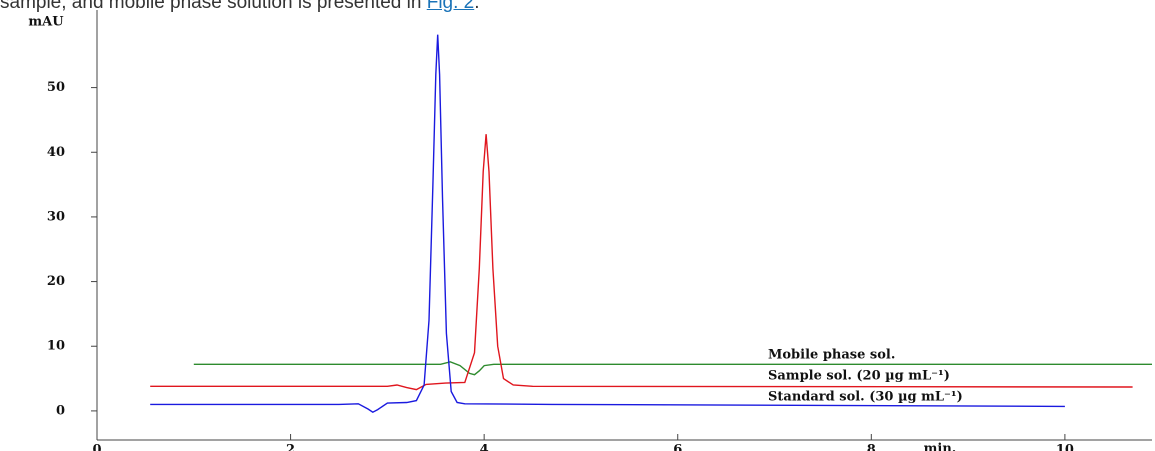 The width and height of the screenshot is (1155, 451). Describe the element at coordinates (450, 6) in the screenshot. I see `figure-link: Fig. 2` at that location.